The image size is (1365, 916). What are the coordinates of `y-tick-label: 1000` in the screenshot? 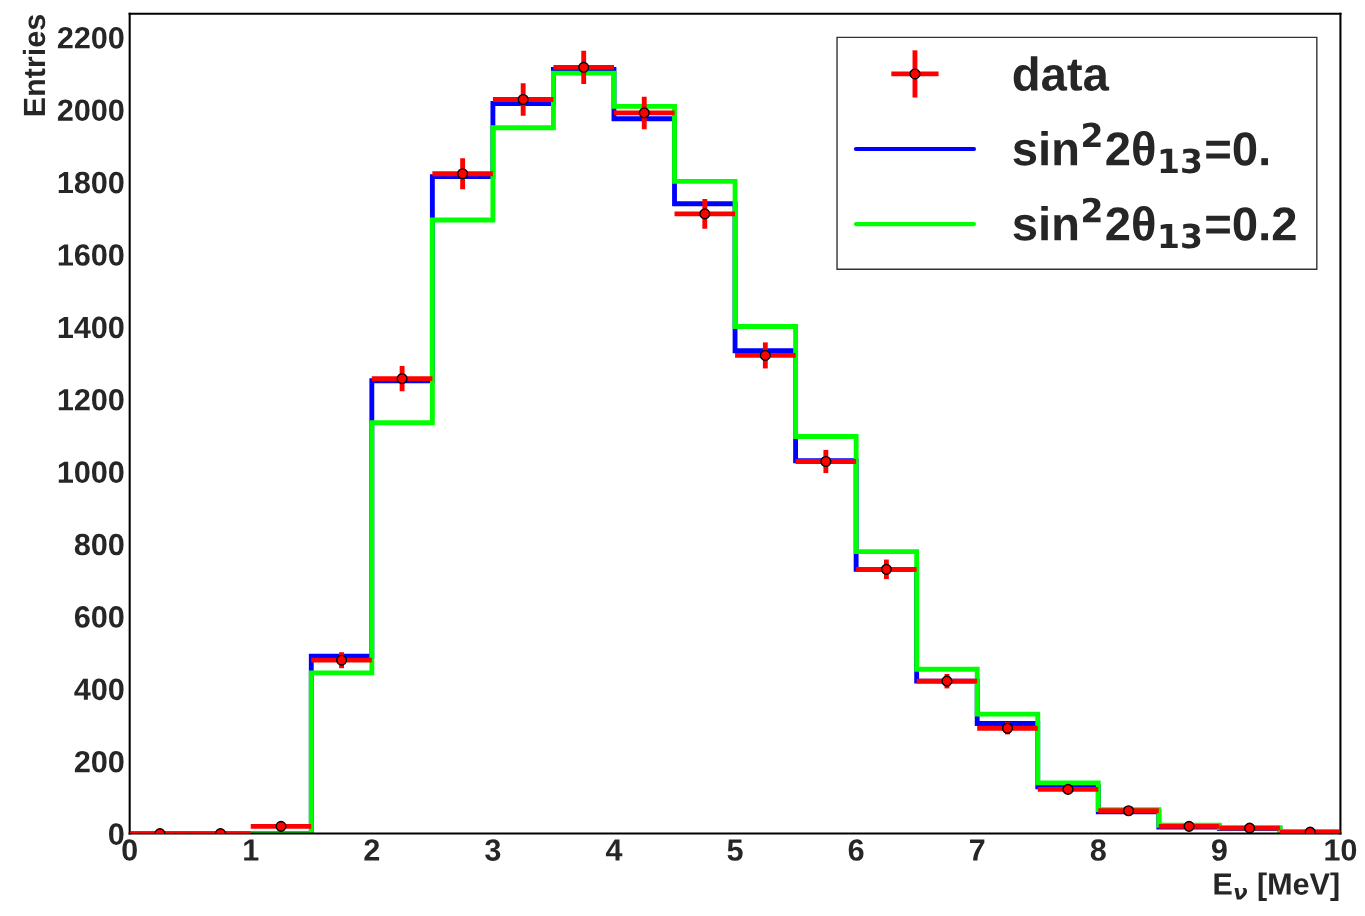 It's located at (91, 472).